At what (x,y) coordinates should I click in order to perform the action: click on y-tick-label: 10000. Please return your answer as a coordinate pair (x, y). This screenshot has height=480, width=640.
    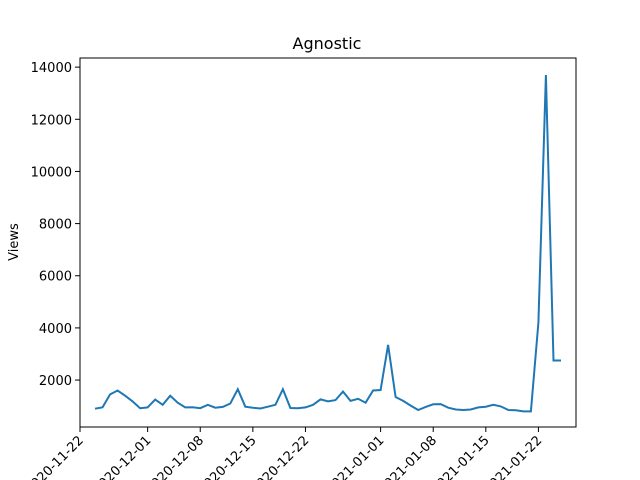
    Looking at the image, I should click on (51, 172).